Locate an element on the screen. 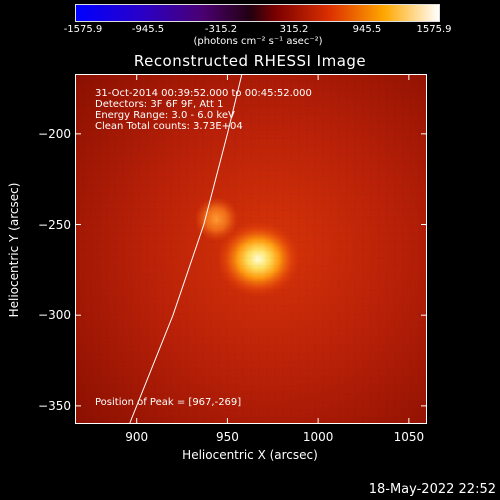  colorbar-tick-label: -945.5 is located at coordinates (148, 29).